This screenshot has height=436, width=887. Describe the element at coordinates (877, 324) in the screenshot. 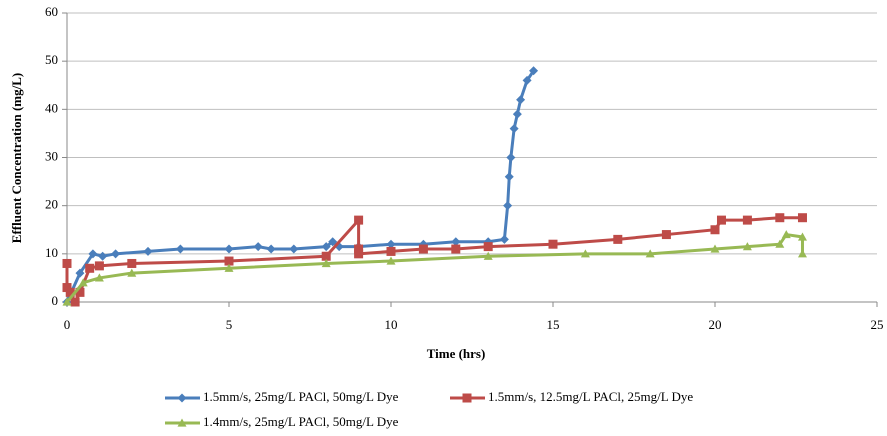

I see `x-tick-label: 25` at that location.